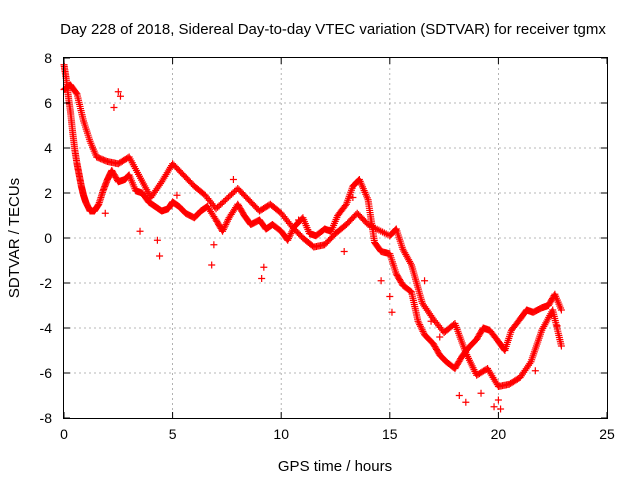  What do you see at coordinates (64, 434) in the screenshot?
I see `x-tick-label: 0` at bounding box center [64, 434].